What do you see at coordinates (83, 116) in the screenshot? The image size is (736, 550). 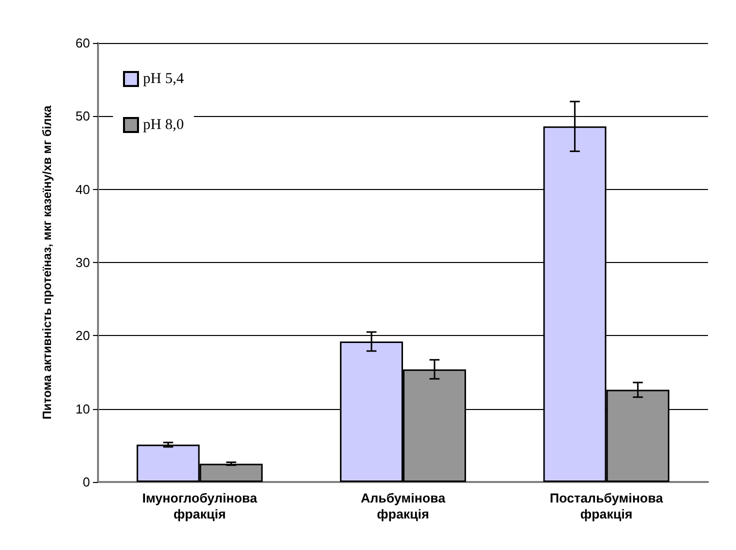 I see `y-tick-label: 50` at bounding box center [83, 116].